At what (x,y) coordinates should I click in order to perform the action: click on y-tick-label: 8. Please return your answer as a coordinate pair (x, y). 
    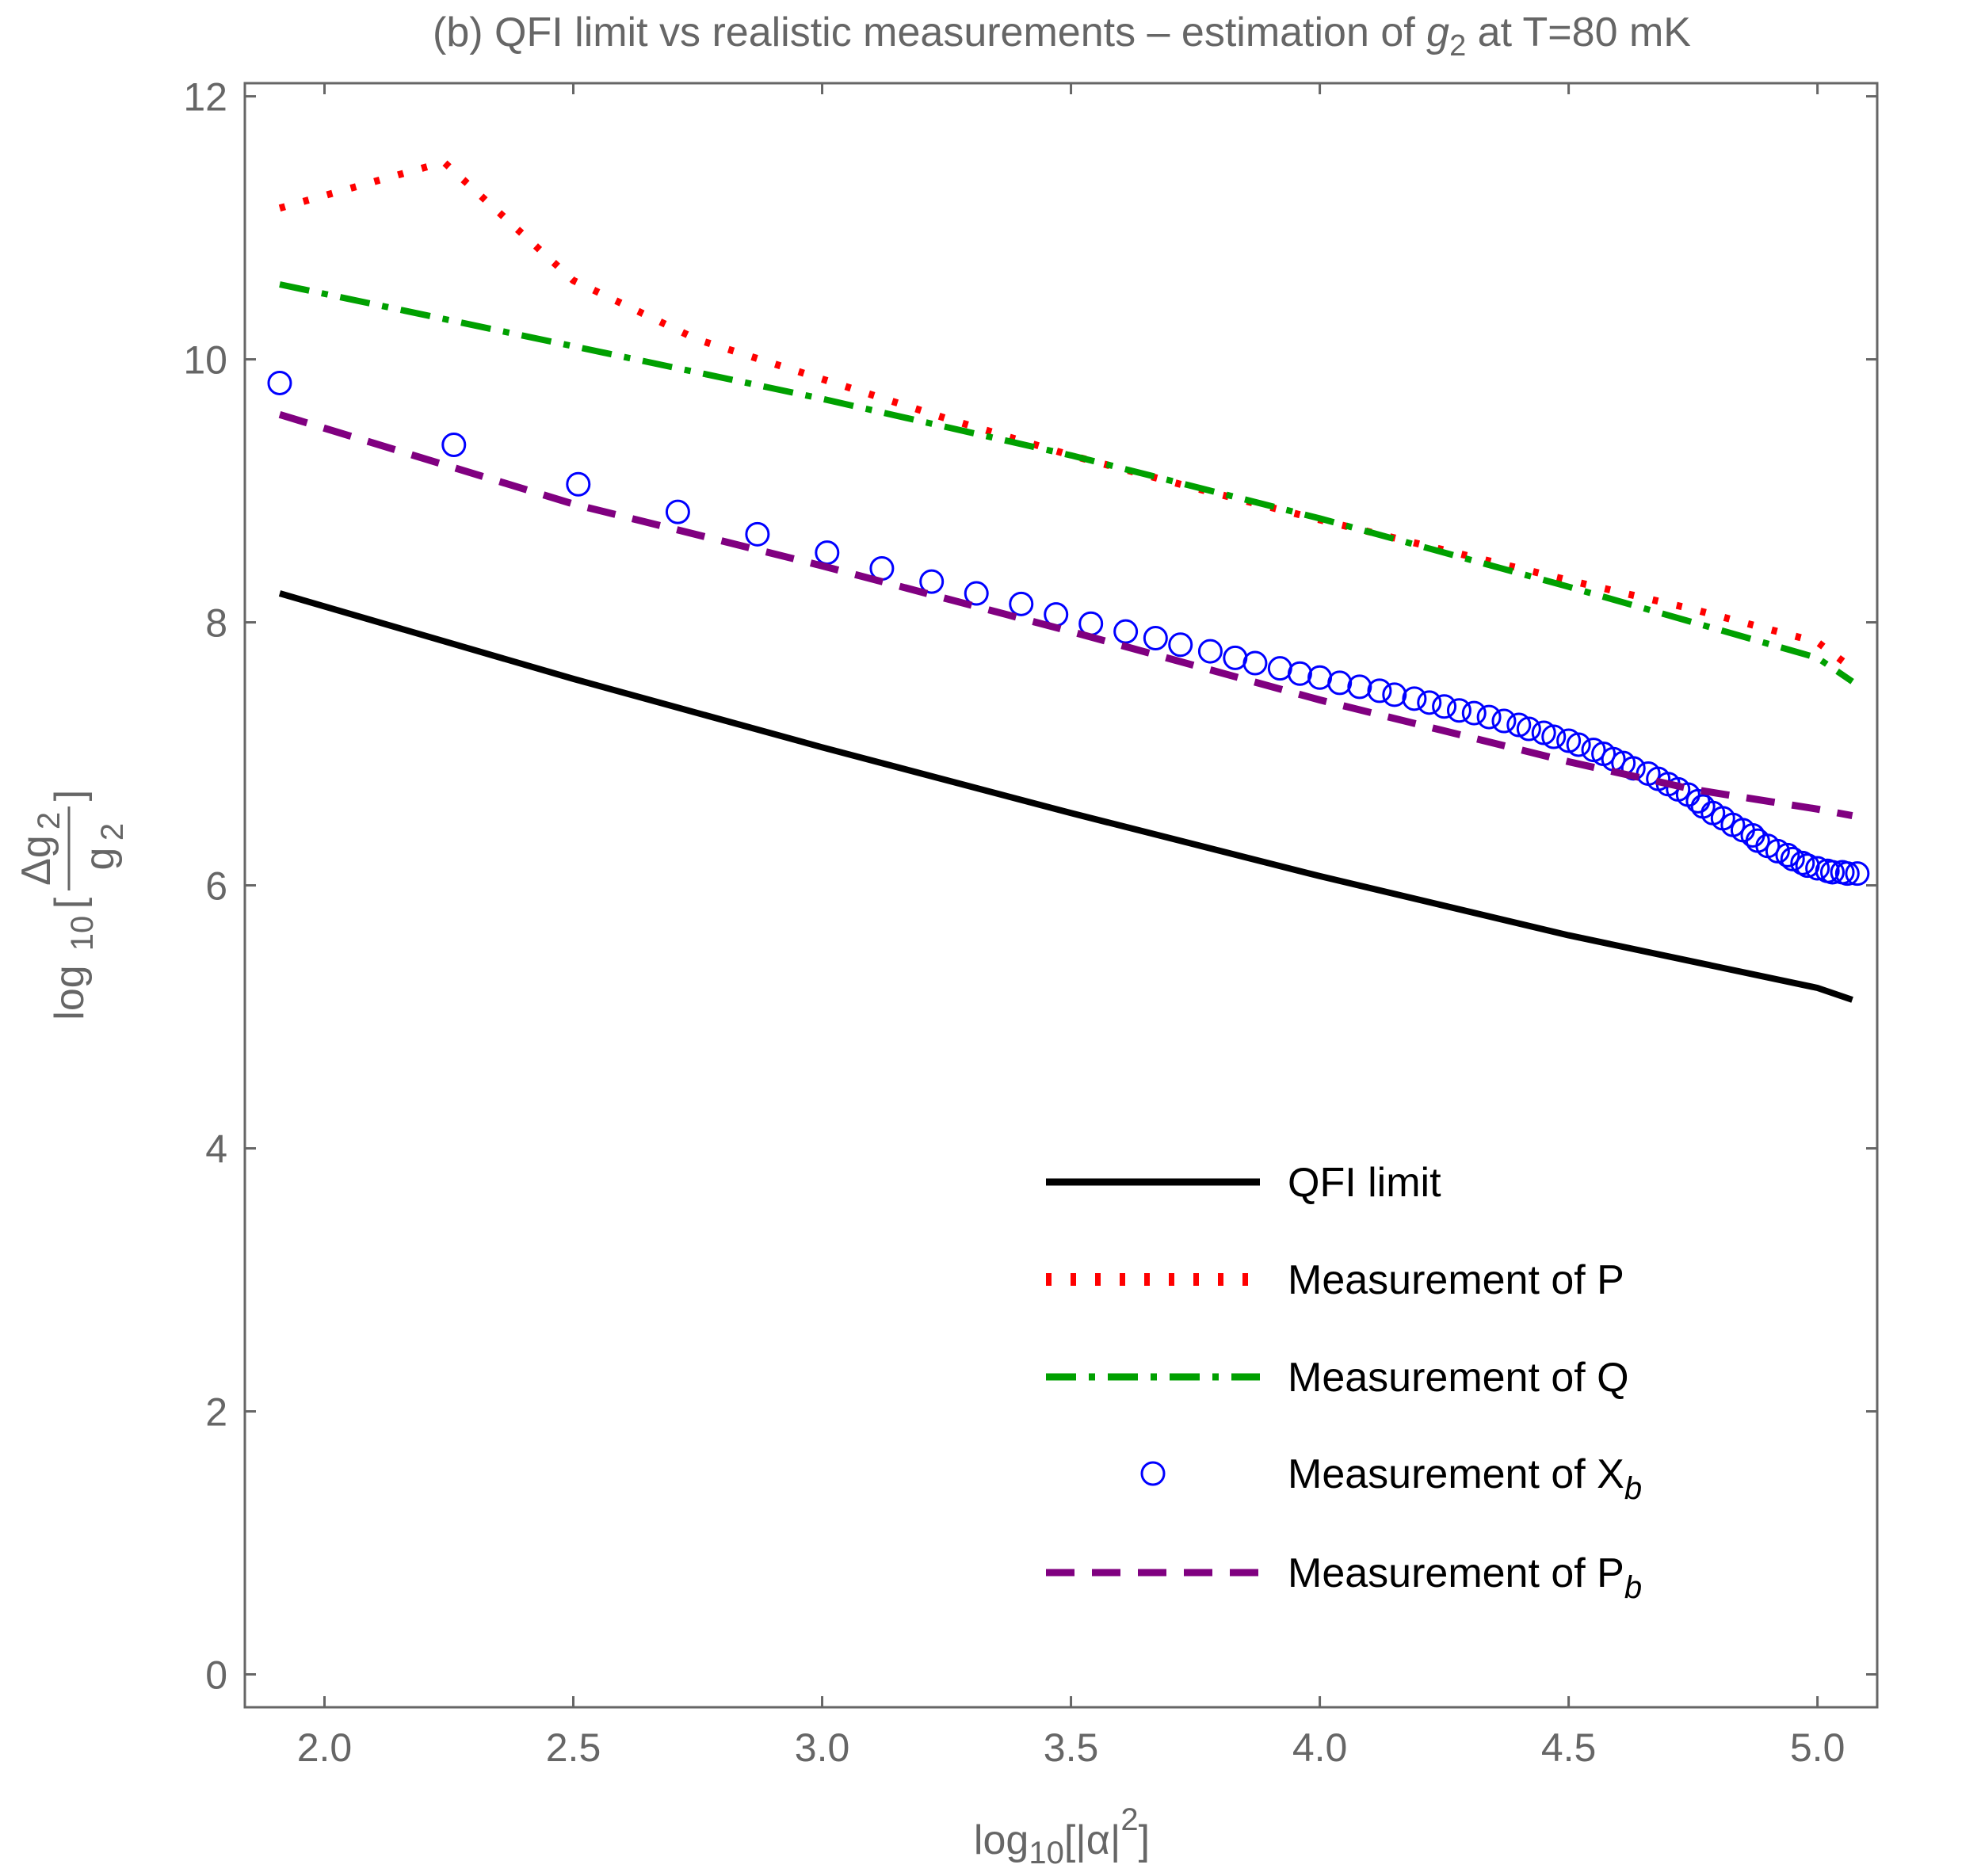
    Looking at the image, I should click on (216, 623).